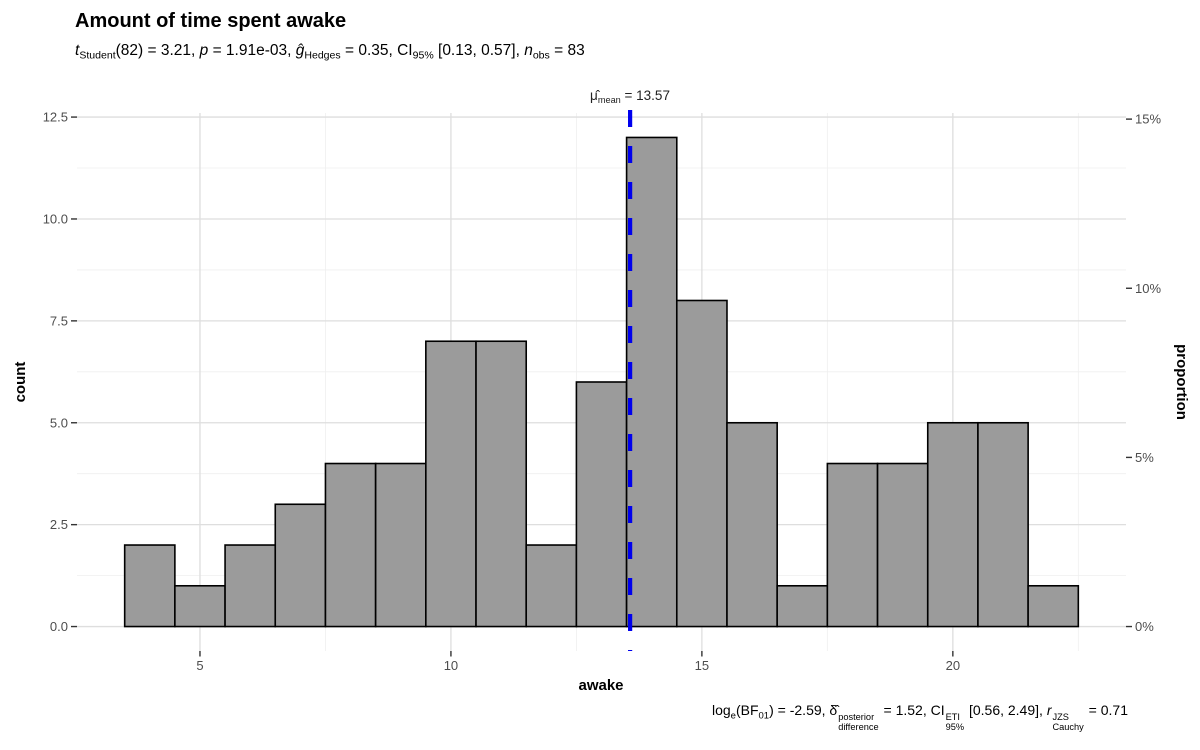 The image size is (1200, 750). What do you see at coordinates (1144, 457) in the screenshot?
I see `y2-tick-label: 5%` at bounding box center [1144, 457].